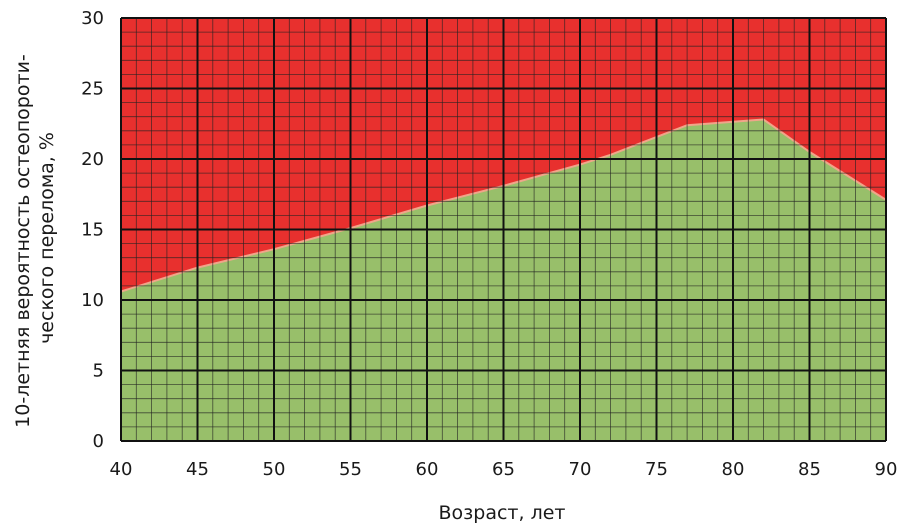 This screenshot has height=528, width=900. I want to click on x-tick-label: 75, so click(656, 469).